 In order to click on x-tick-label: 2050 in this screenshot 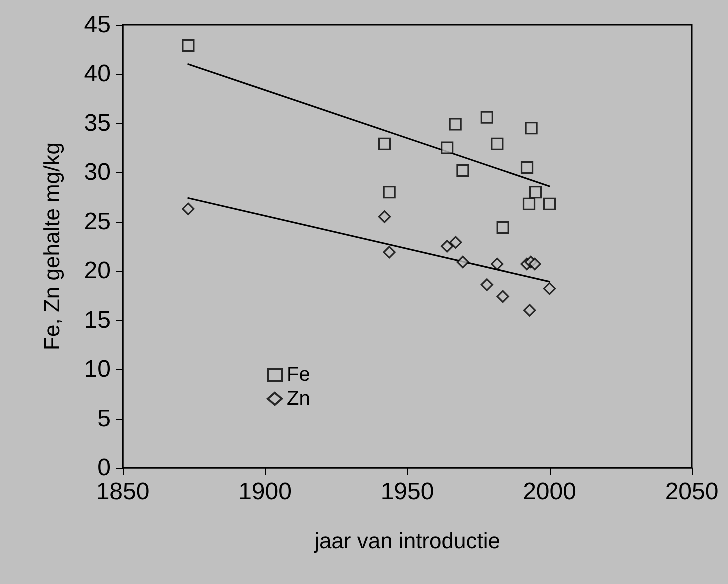, I will do `click(692, 492)`.